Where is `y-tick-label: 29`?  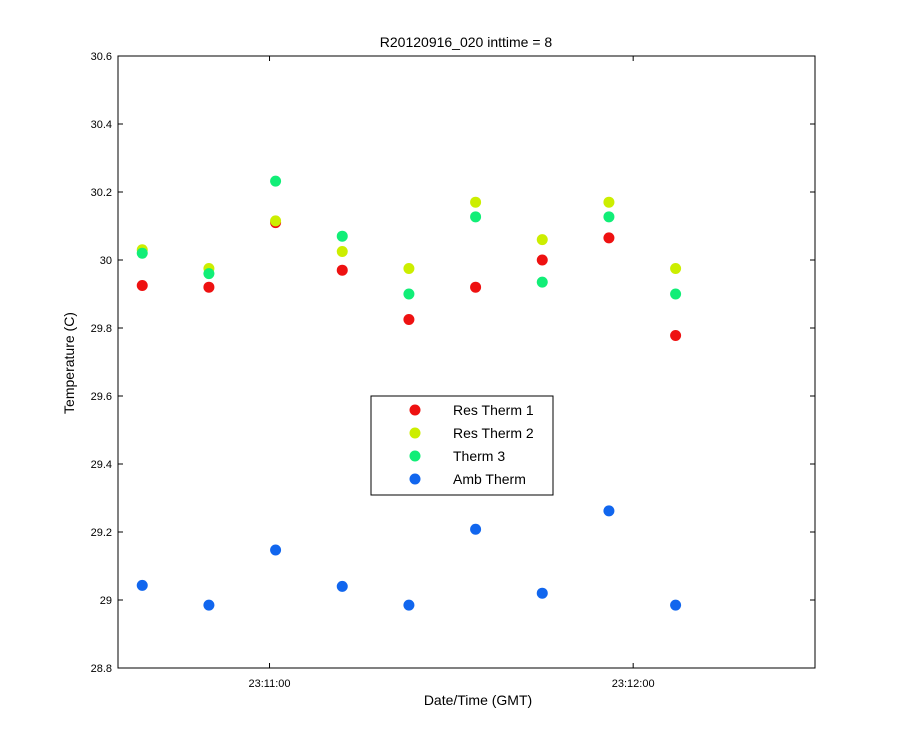 y-tick-label: 29 is located at coordinates (106, 601).